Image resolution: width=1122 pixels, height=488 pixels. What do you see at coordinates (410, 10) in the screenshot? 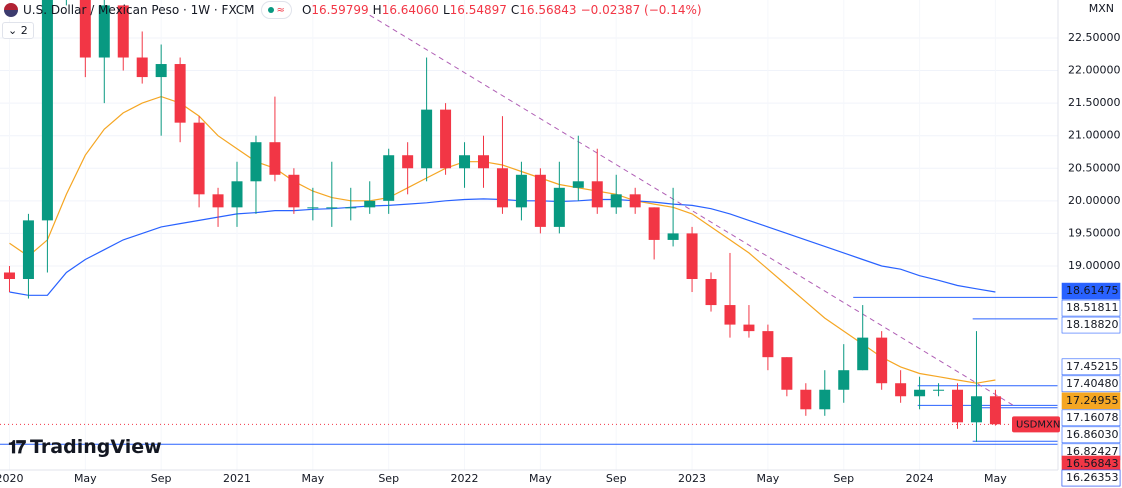
I see `ohlc-value: 16.64060` at bounding box center [410, 10].